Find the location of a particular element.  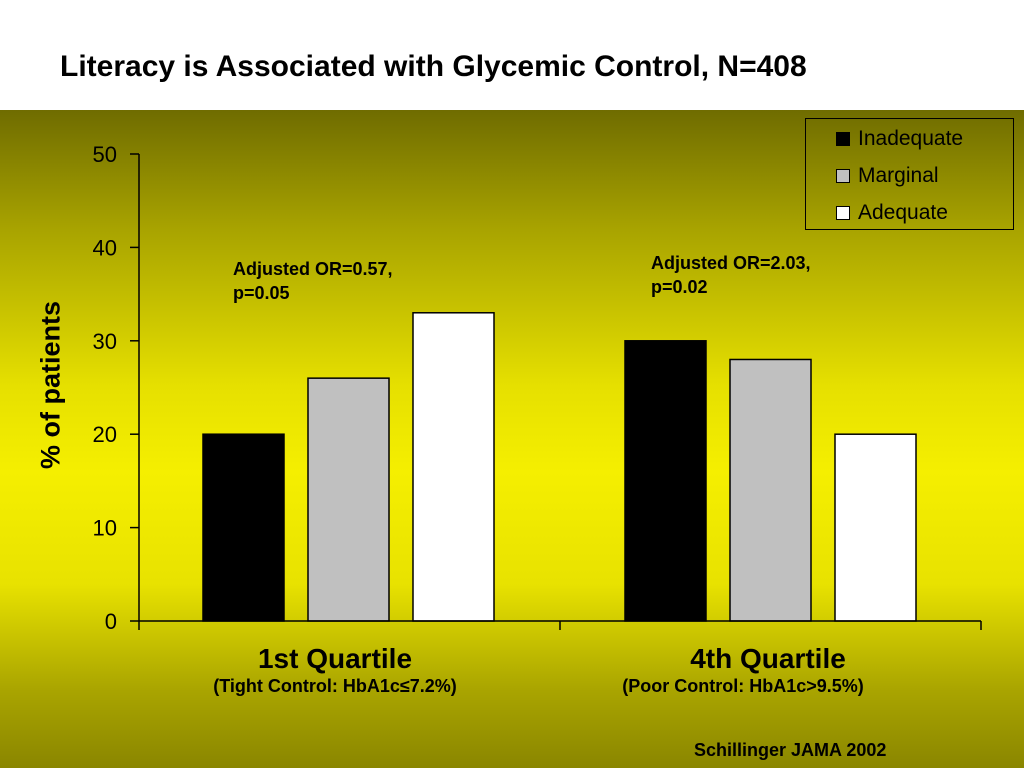

category-sublabel-4th-quartile: (Poor Control: HbA1c>9.5%) is located at coordinates (743, 686).